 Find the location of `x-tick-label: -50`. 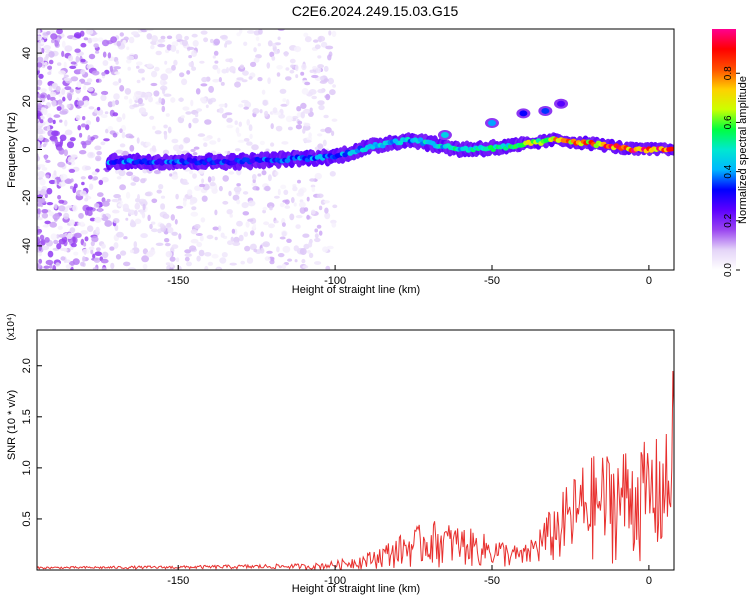

x-tick-label: -50 is located at coordinates (492, 281).